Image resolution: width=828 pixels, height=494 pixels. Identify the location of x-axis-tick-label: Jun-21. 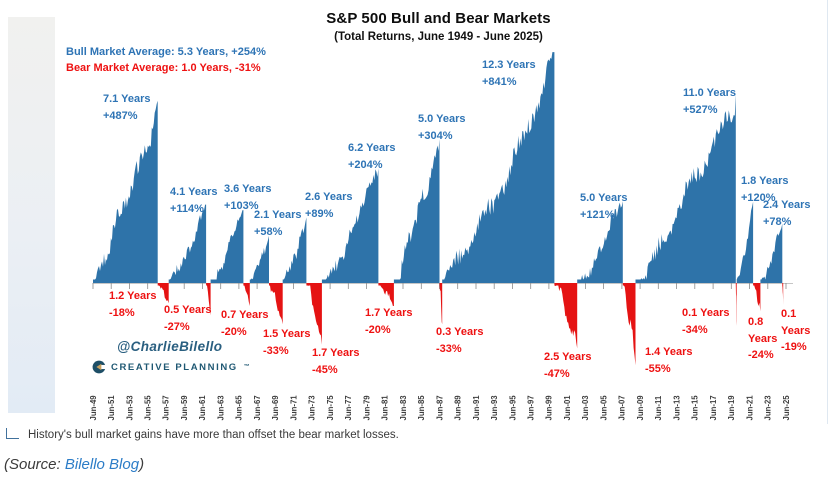
(749, 408).